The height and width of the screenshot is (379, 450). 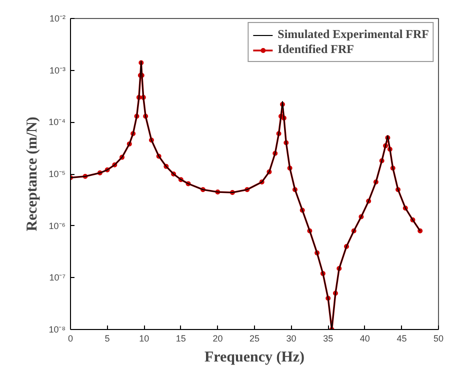 What do you see at coordinates (32, 174) in the screenshot?
I see `y-axis-title: Receptance (m/N)` at bounding box center [32, 174].